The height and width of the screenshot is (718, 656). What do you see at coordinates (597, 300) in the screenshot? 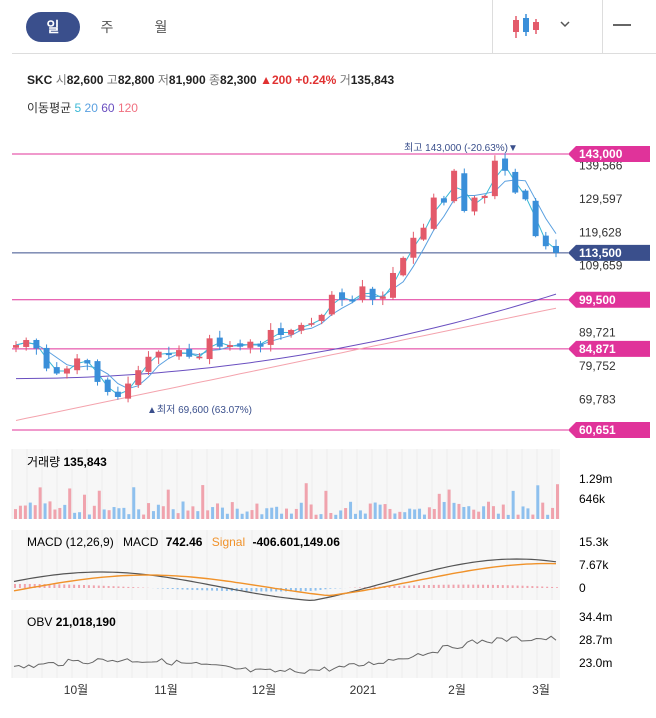
I see `level-tag-label: 99,500` at bounding box center [597, 300].